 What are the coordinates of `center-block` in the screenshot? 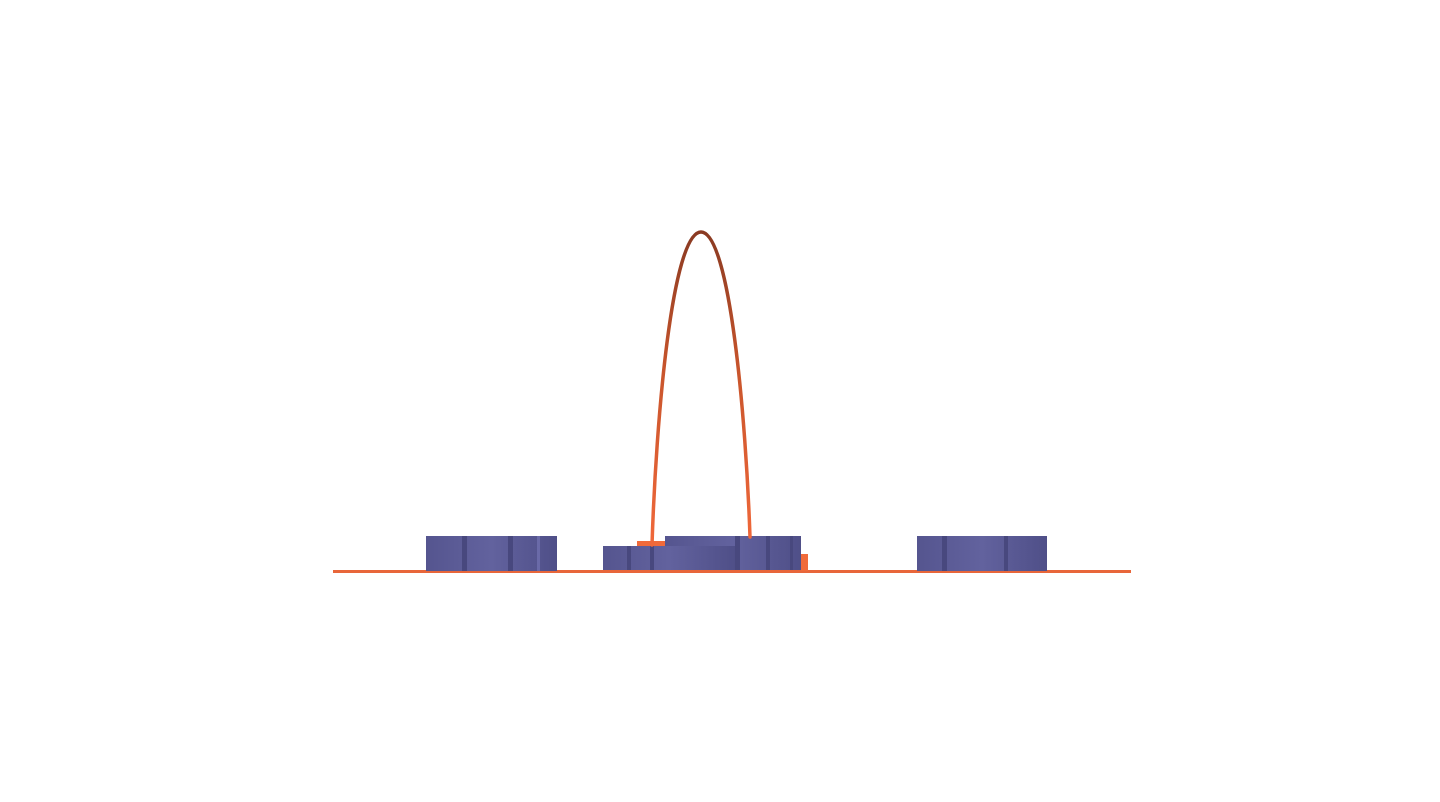 It's located at (702, 553).